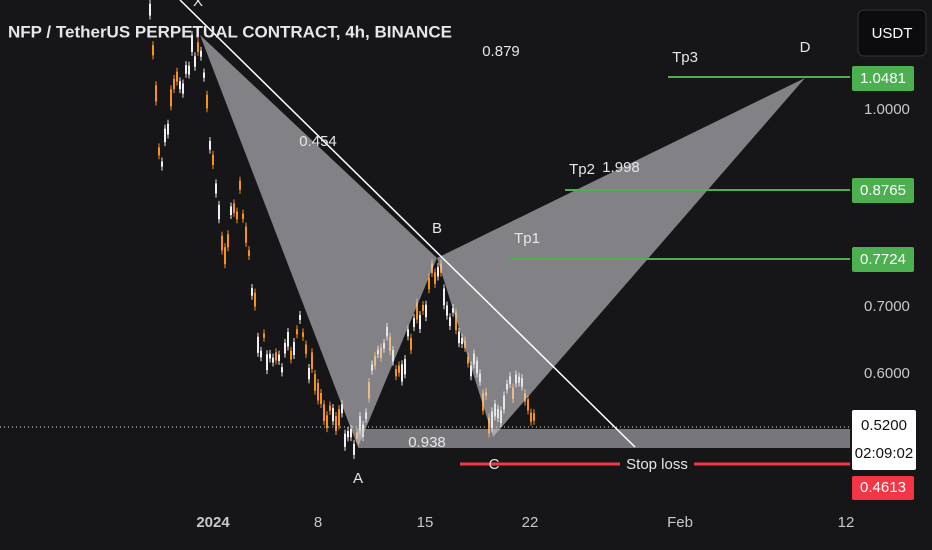 Image resolution: width=932 pixels, height=550 pixels. I want to click on tp3-tag-label: 1.0481, so click(883, 78).